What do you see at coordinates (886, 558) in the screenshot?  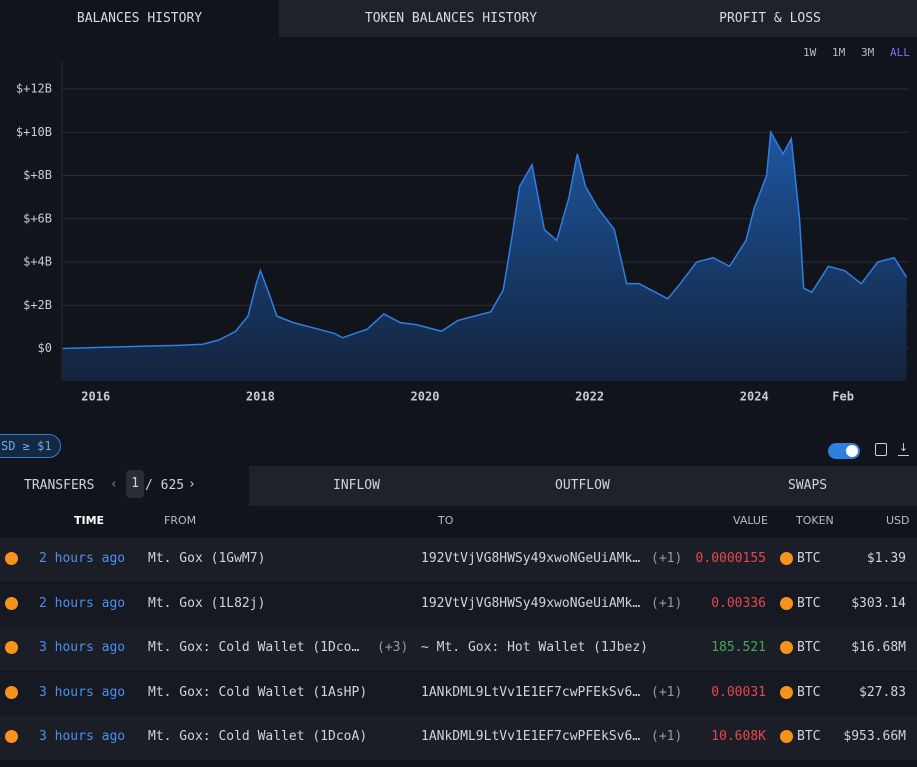 I see `usd: $1.39` at bounding box center [886, 558].